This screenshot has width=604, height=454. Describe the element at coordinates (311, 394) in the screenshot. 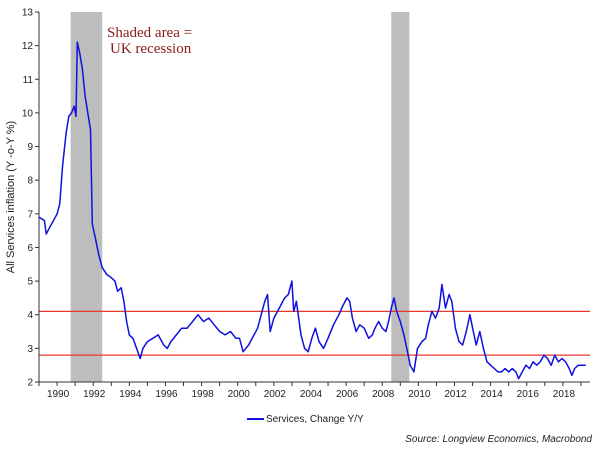

I see `x-tick-label: 2004` at that location.